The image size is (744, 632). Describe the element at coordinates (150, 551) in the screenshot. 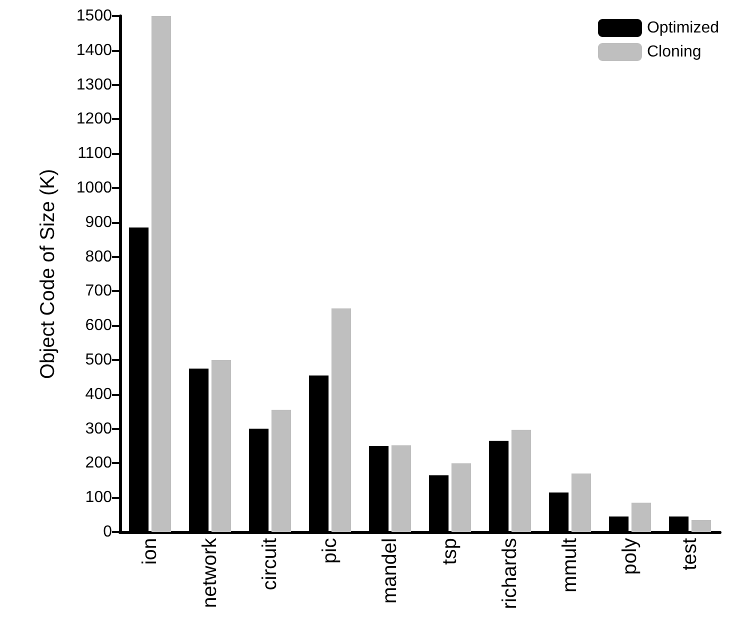

I see `x-tick-label: ion` at that location.